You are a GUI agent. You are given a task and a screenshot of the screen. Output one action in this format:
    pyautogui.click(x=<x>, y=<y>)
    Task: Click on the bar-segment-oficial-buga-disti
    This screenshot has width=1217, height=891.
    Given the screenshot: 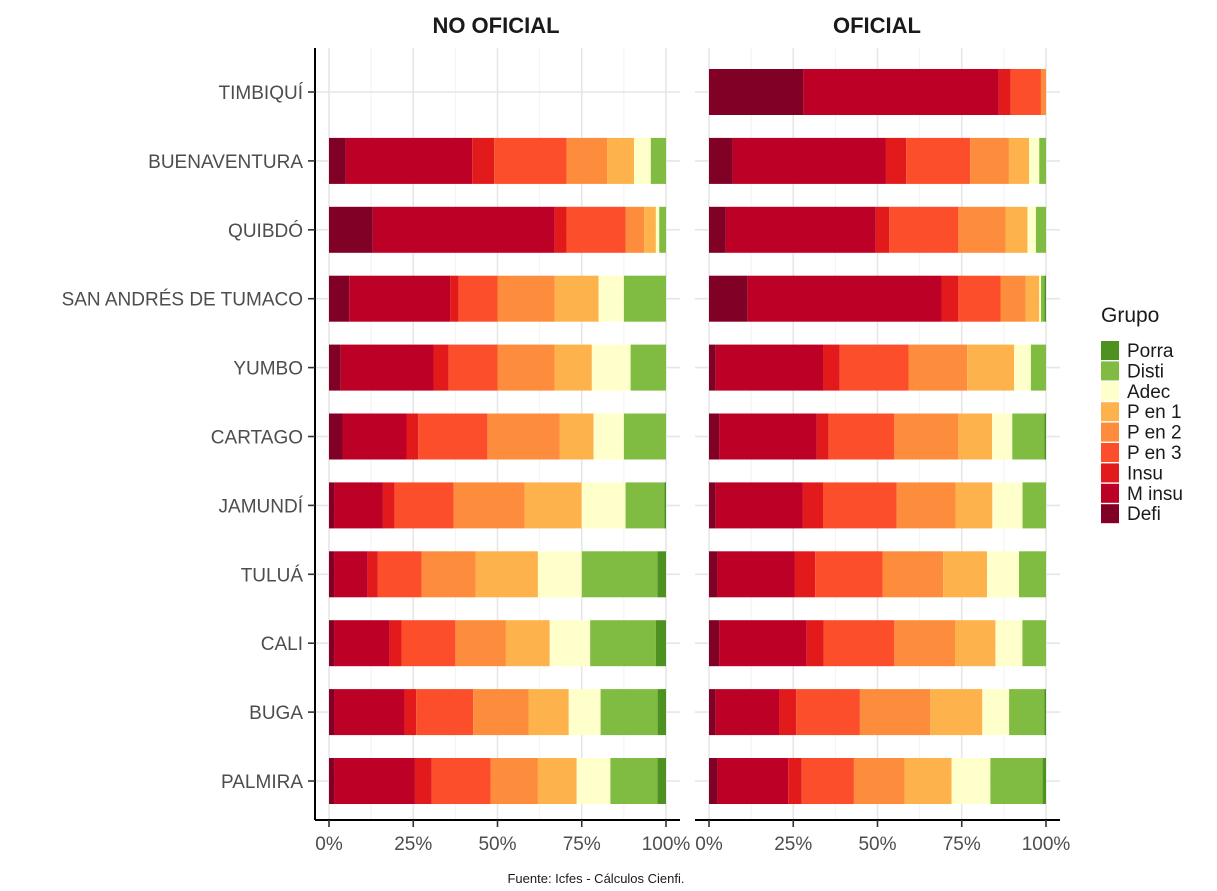 What is the action you would take?
    pyautogui.click(x=1027, y=712)
    